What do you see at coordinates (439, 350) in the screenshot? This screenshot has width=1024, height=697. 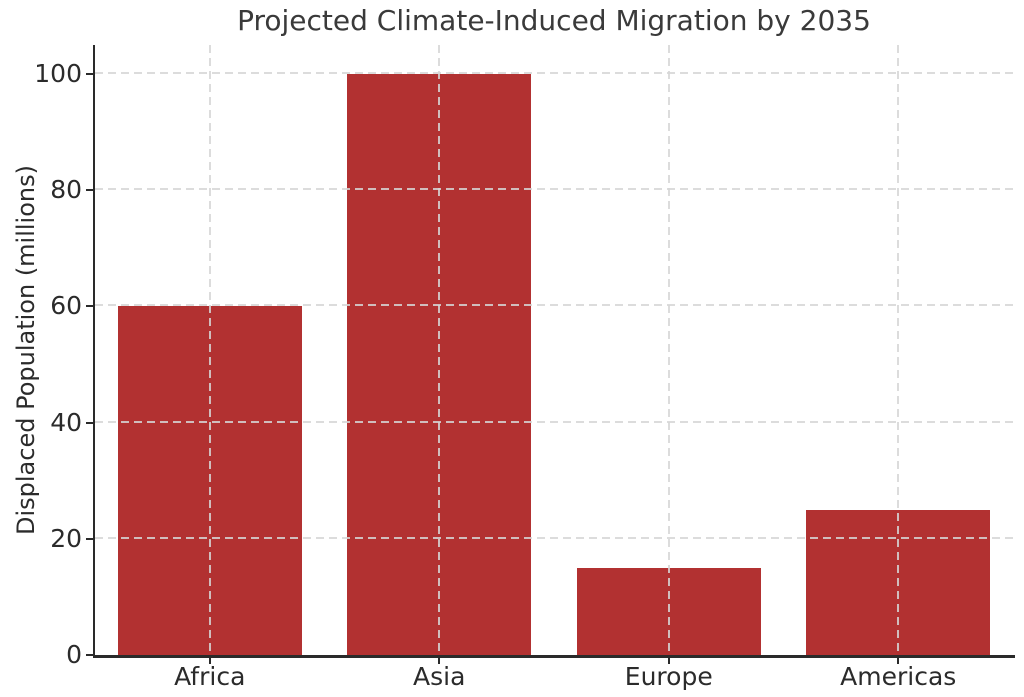 I see `v-gridline-asia` at bounding box center [439, 350].